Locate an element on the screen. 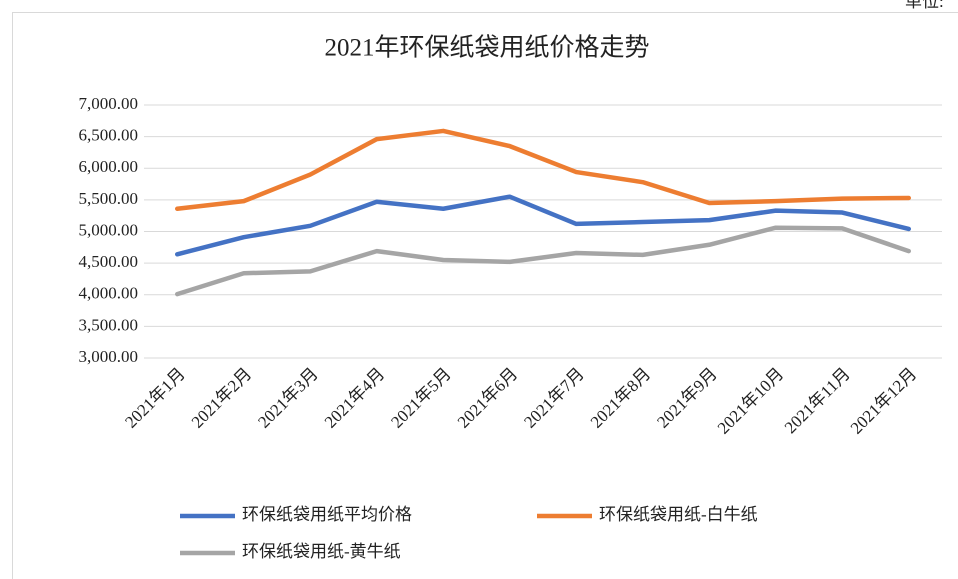 The width and height of the screenshot is (958, 579). y-tick-label: 3,000.00 is located at coordinates (109, 356).